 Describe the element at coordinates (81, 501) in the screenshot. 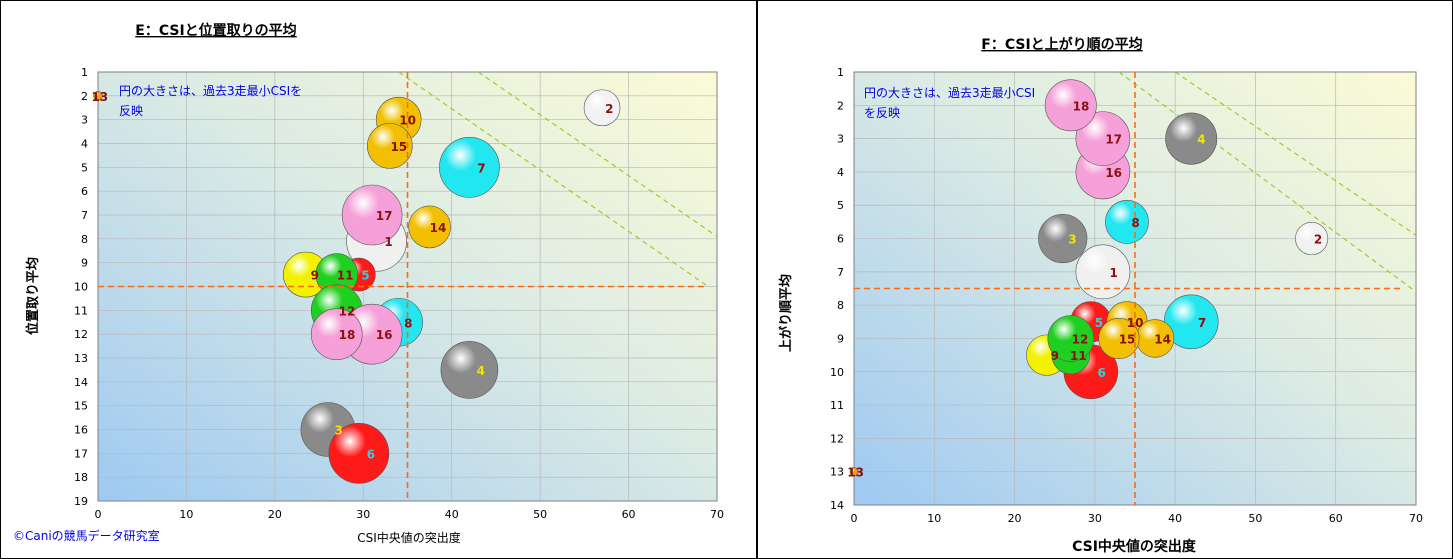

I see `y-tick-label: 19` at that location.